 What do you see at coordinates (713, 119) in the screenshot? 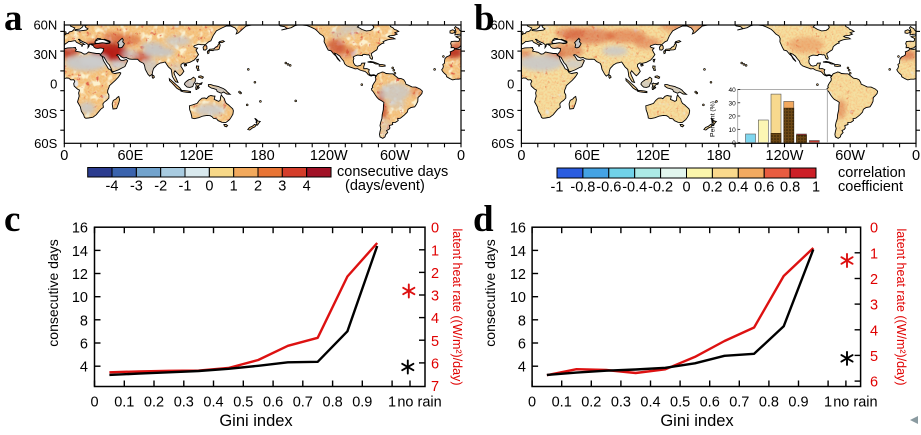
I see `svg-text: Percent (%)` at bounding box center [713, 119].